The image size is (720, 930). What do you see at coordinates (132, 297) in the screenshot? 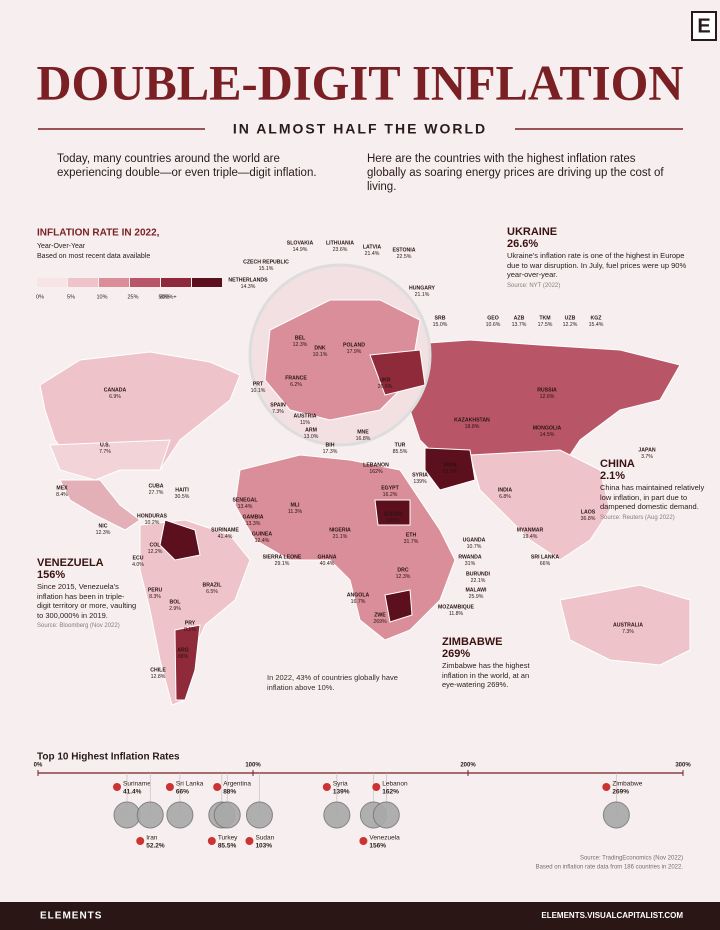
I see `legend-label: 25%` at bounding box center [132, 297].